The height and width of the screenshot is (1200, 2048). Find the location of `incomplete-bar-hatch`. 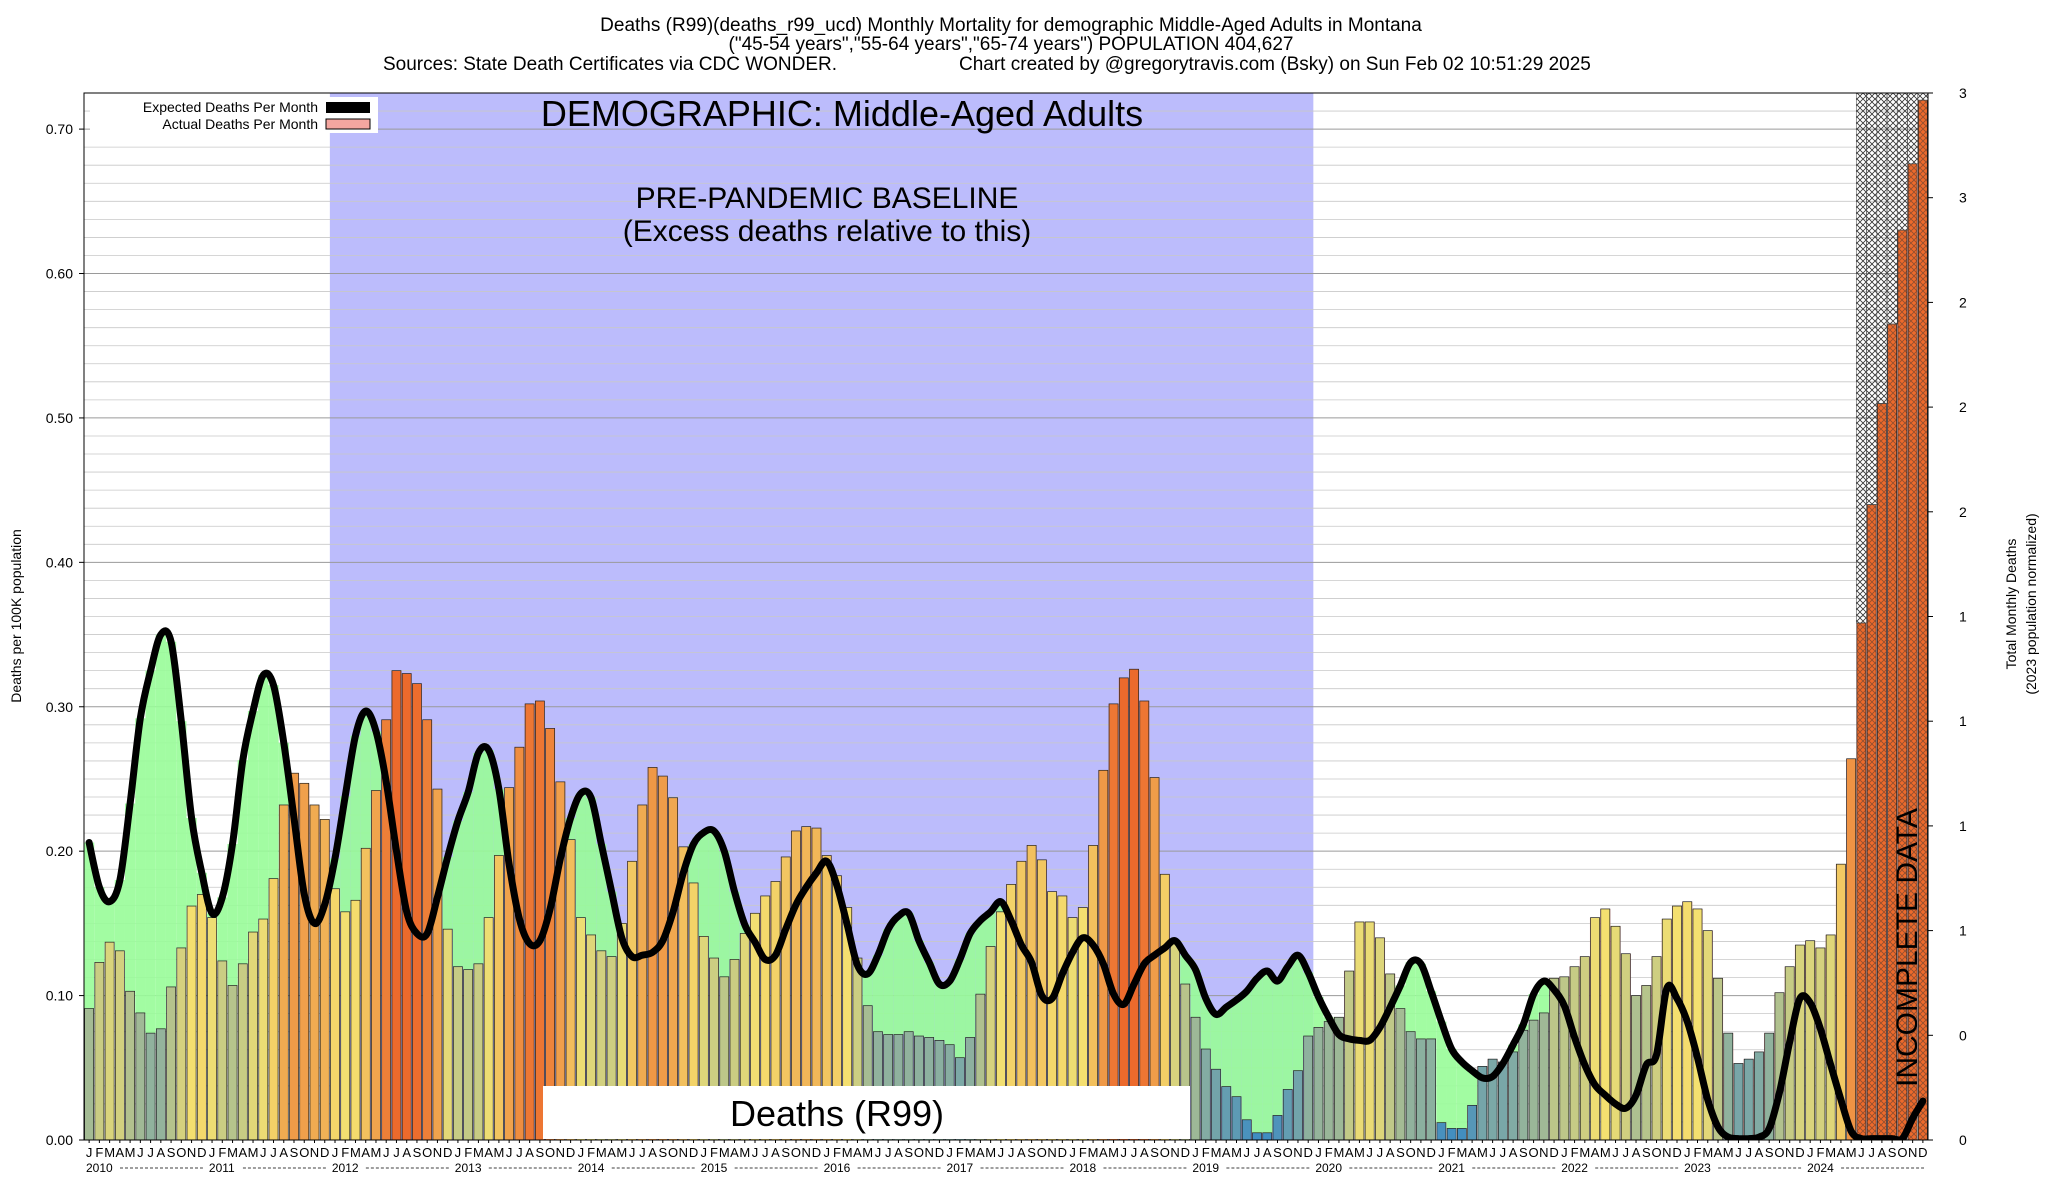

incomplete-bar-hatch is located at coordinates (1882, 771).